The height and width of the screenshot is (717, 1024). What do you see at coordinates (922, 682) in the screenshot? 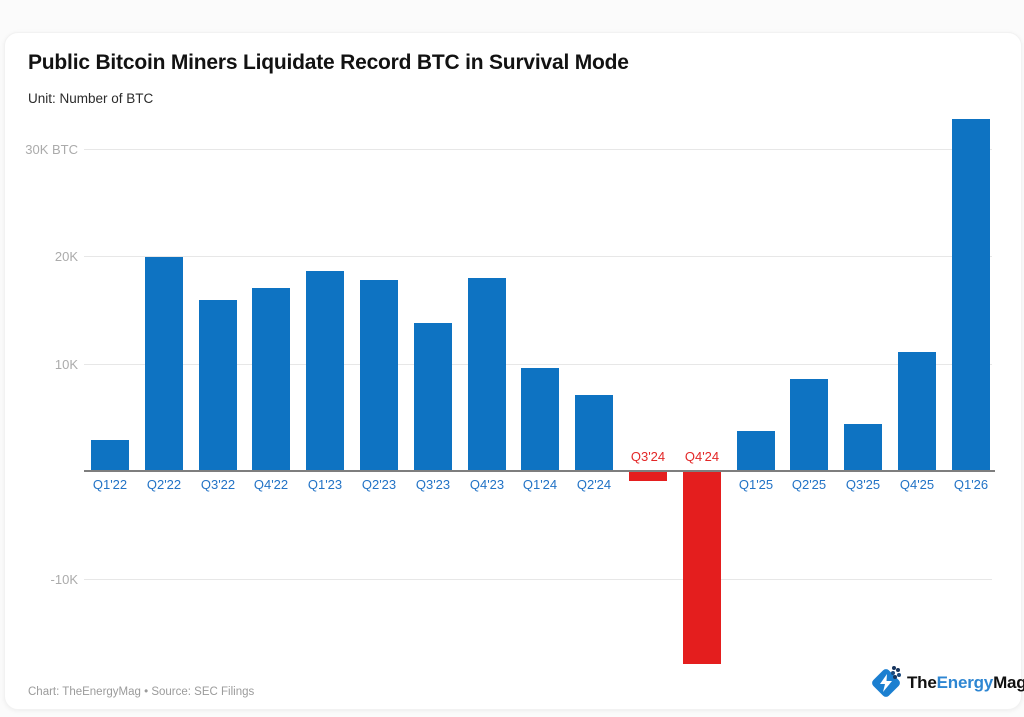
I see `brand-word-the: The` at bounding box center [922, 682].